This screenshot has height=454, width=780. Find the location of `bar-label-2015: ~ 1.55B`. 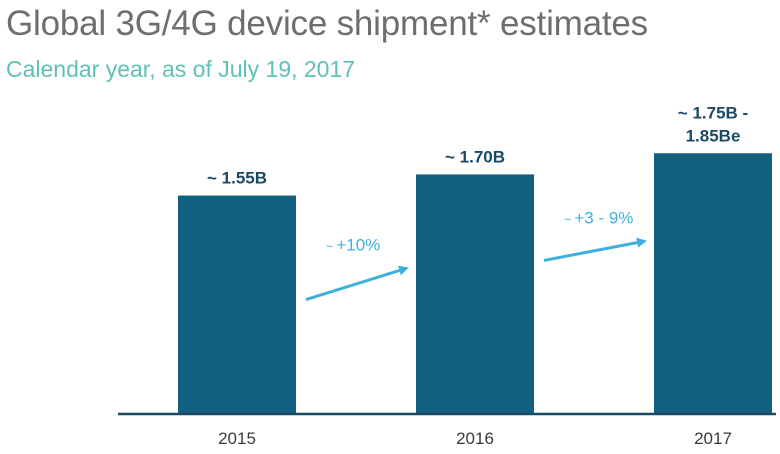

bar-label-2015: ~ 1.55B is located at coordinates (237, 178).